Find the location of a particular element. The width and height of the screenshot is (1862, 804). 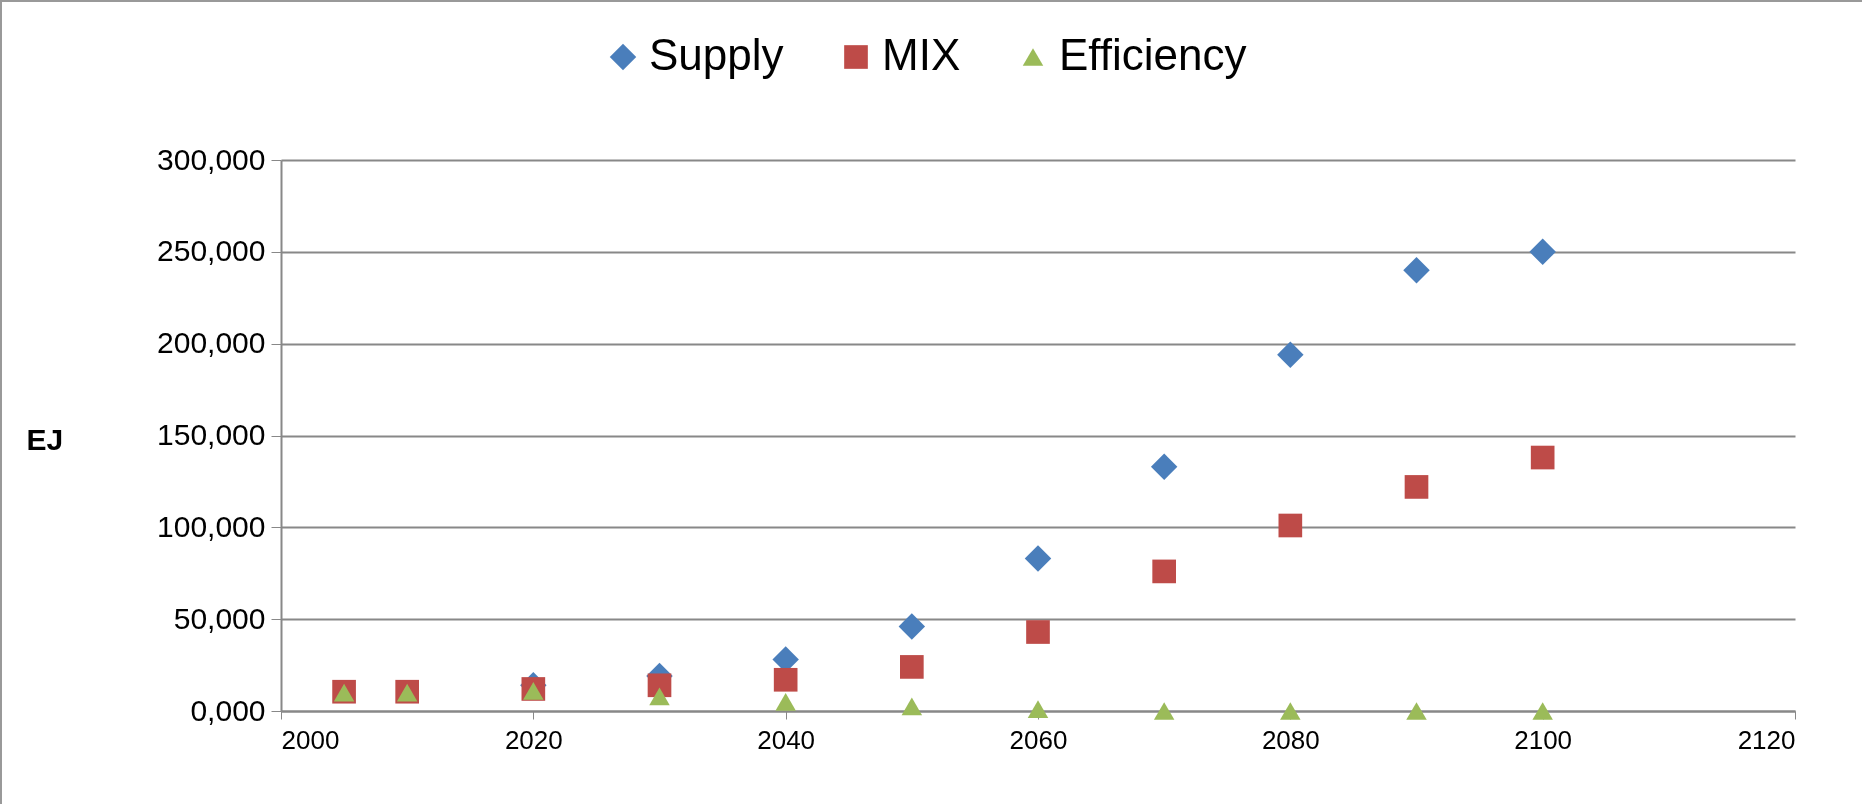

legend-label: MIX is located at coordinates (921, 54).